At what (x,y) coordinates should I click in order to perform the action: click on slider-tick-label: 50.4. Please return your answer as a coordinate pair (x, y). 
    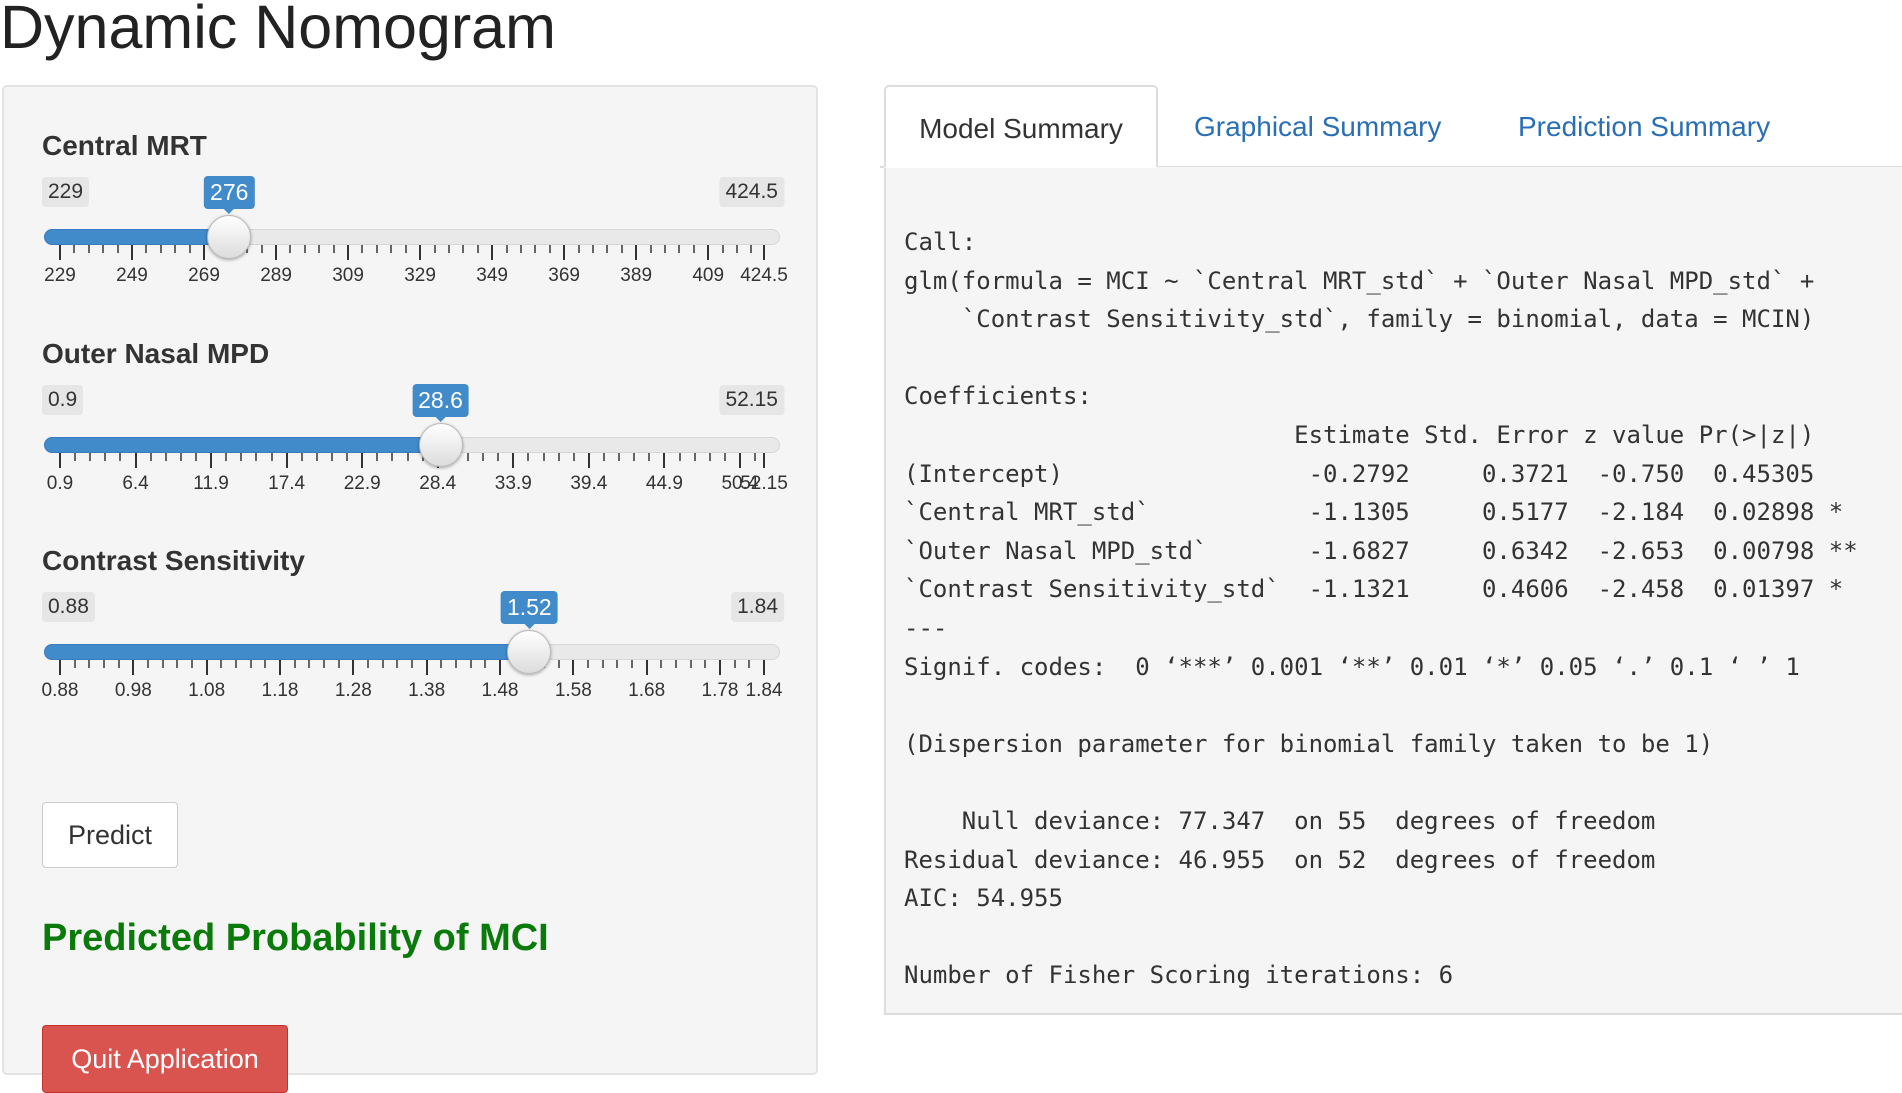
    Looking at the image, I should click on (740, 483).